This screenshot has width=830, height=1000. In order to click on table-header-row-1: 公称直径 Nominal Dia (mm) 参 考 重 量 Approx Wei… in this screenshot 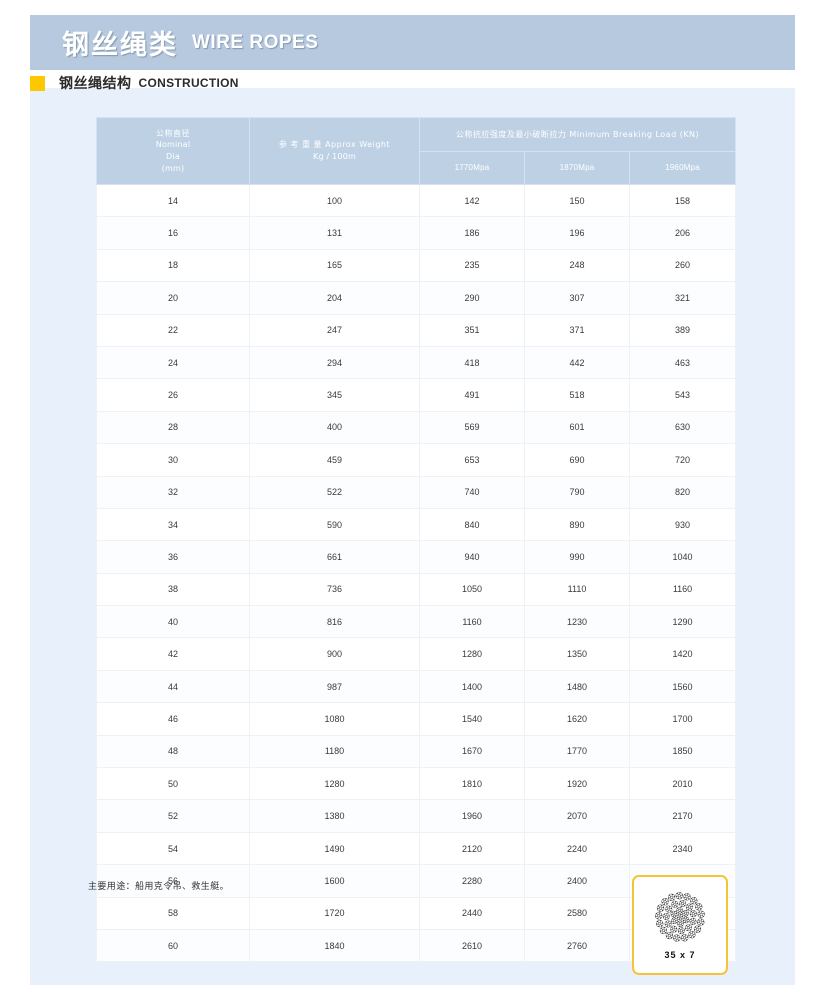, I will do `click(416, 151)`.